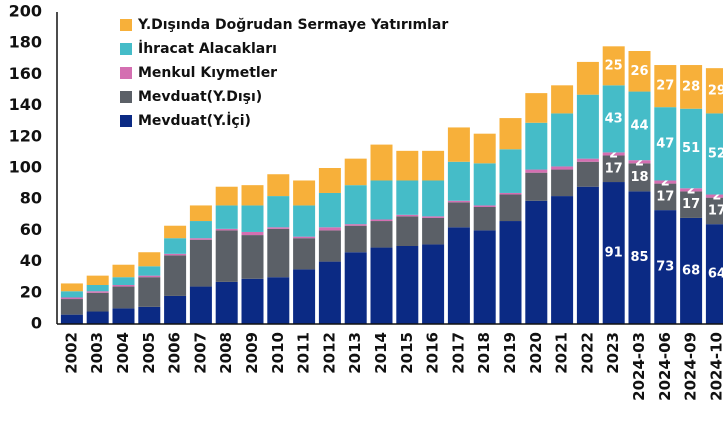 The width and height of the screenshot is (723, 432). What do you see at coordinates (123, 353) in the screenshot?
I see `x-tick-label: 2004` at bounding box center [123, 353].